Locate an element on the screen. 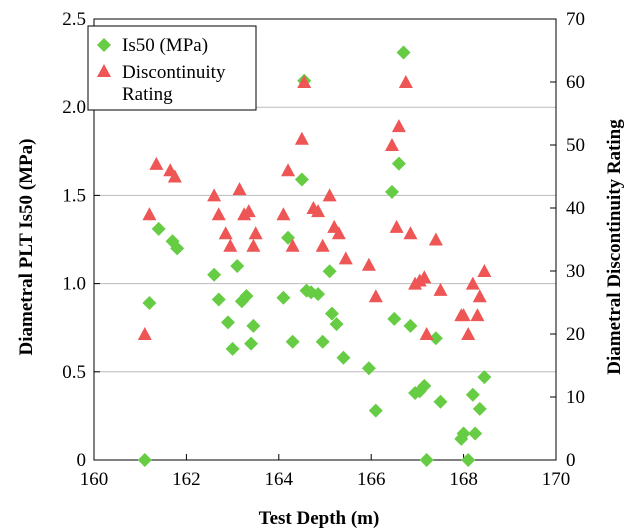 This screenshot has height=530, width=632. y-tick-label: 0 is located at coordinates (82, 460).